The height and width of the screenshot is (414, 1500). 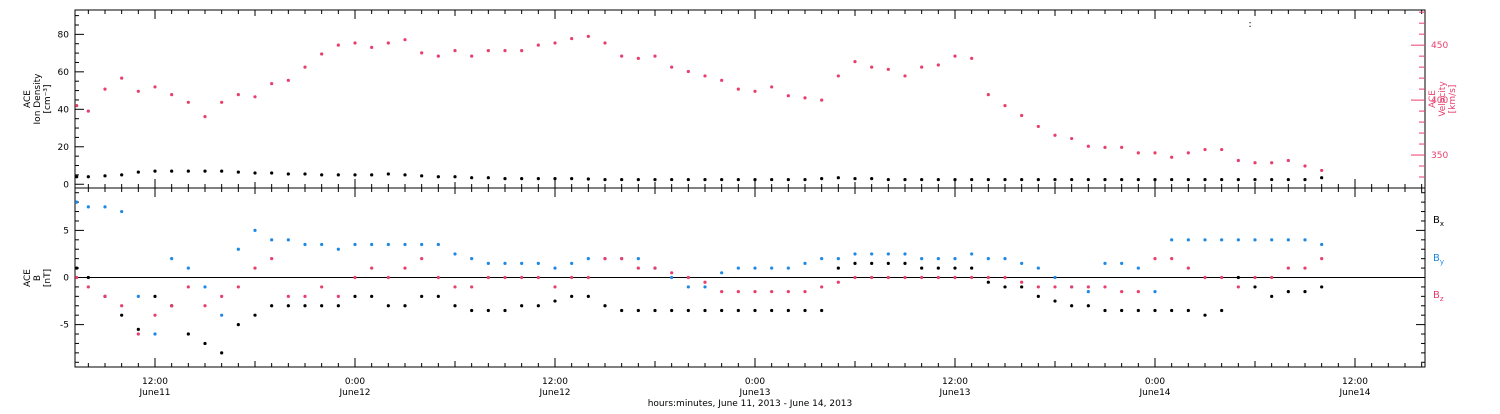 What do you see at coordinates (64, 326) in the screenshot?
I see `y-tick-label-field: -5` at bounding box center [64, 326].